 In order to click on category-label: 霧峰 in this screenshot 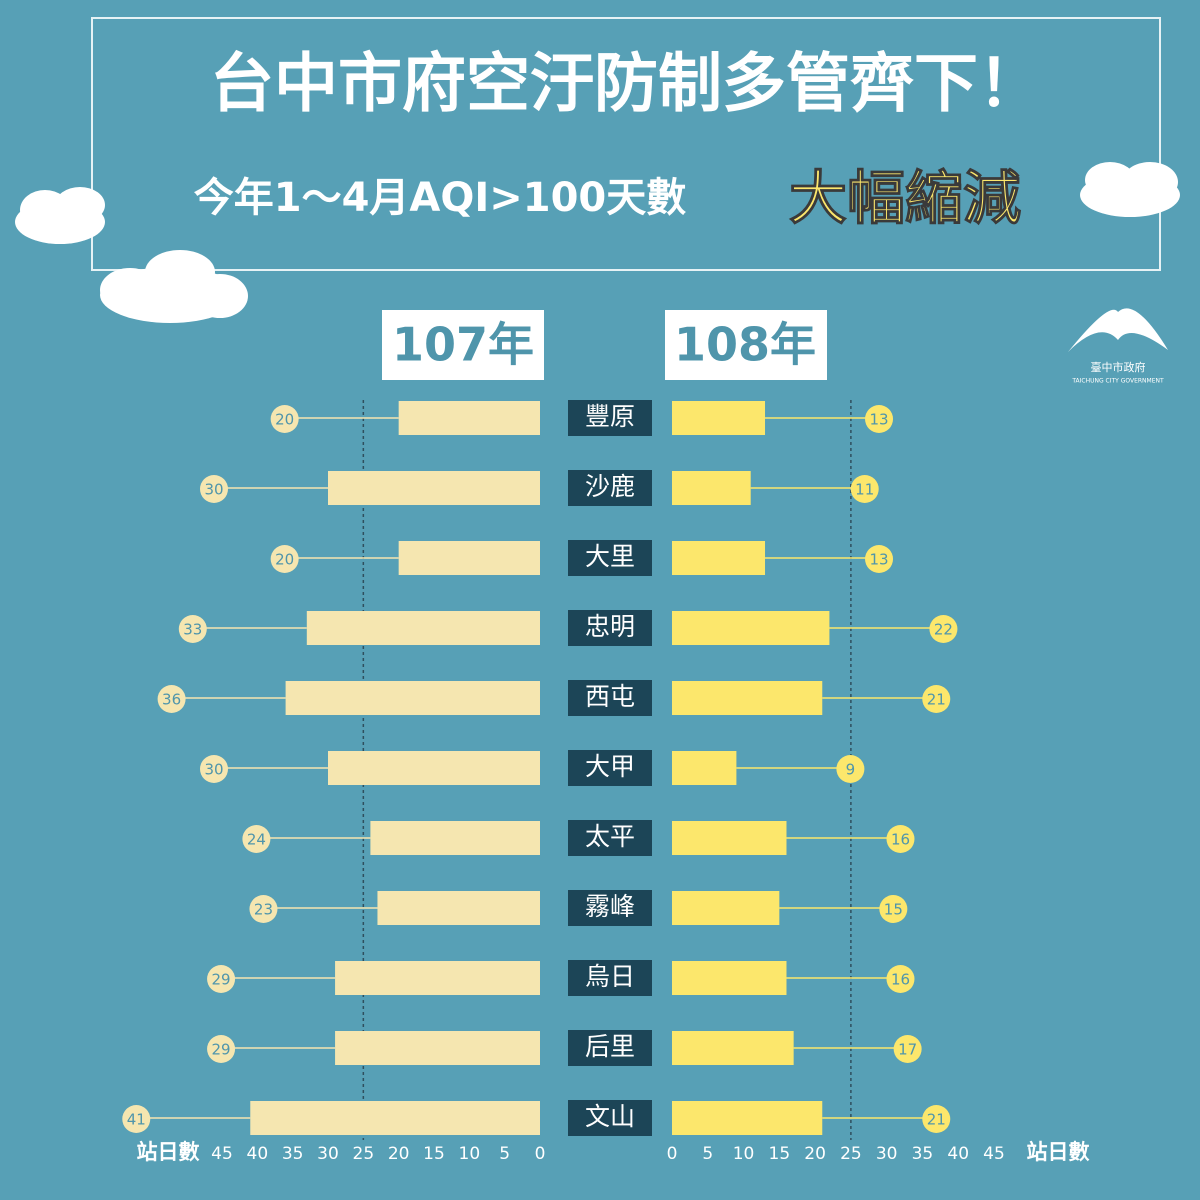, I will do `click(610, 906)`.